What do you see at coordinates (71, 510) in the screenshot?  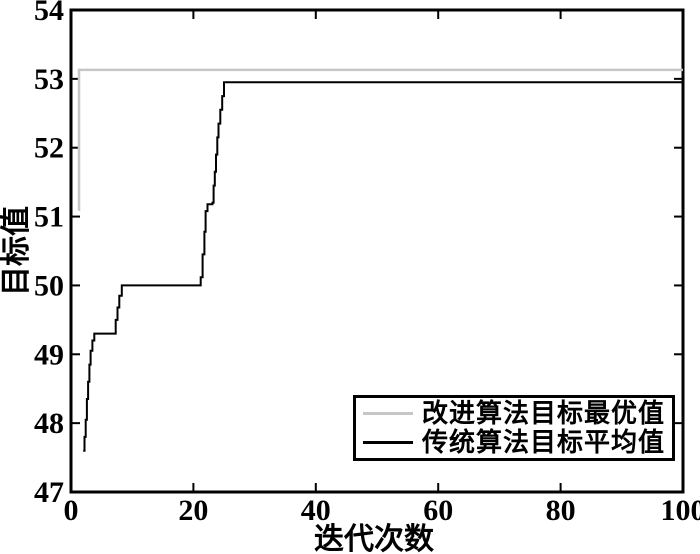 I see `x-tick-label: 0` at bounding box center [71, 510].